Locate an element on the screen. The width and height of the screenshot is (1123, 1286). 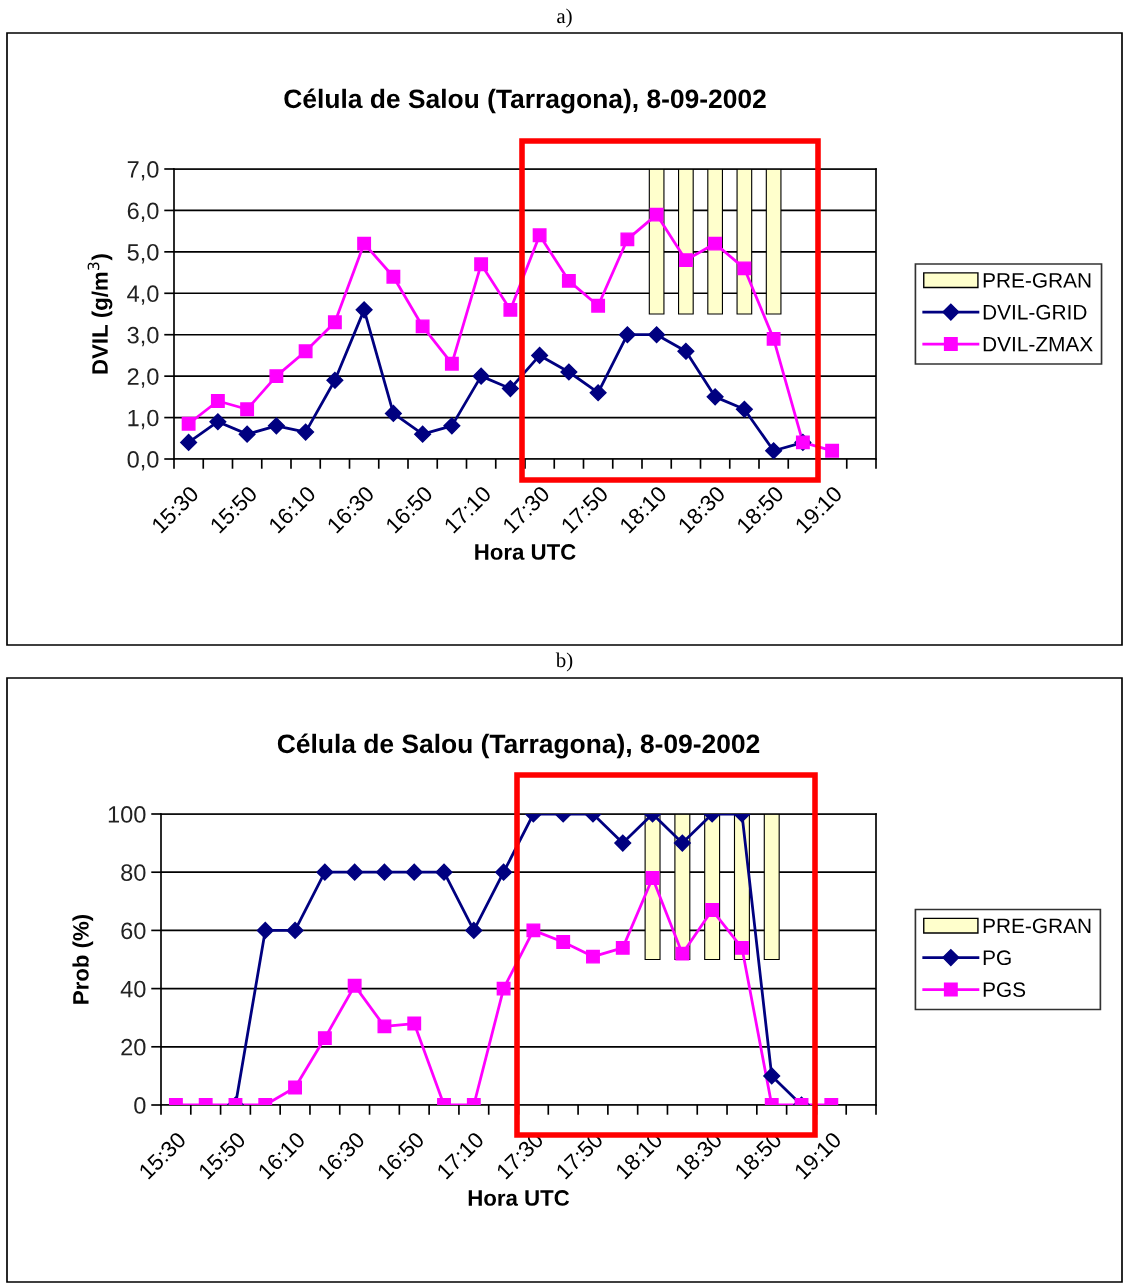
y-tick-label: 4,0 is located at coordinates (143, 295).